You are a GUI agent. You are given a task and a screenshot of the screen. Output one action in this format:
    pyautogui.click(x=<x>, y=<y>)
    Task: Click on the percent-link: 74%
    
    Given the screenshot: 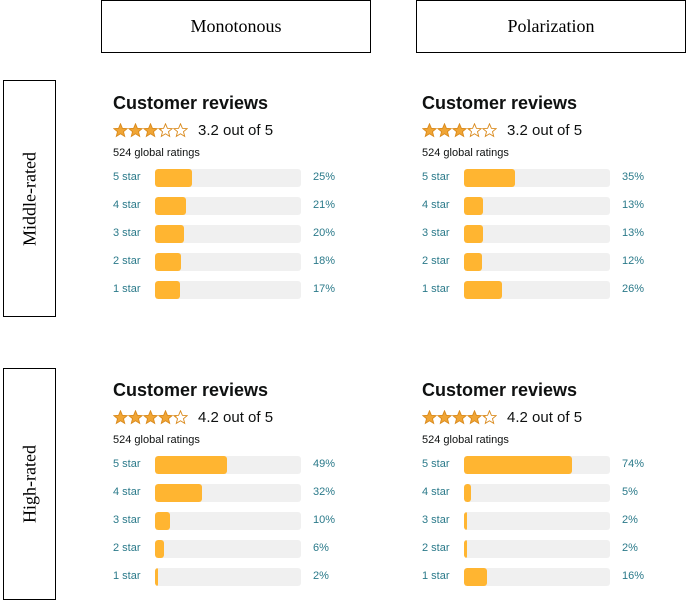 What is the action you would take?
    pyautogui.click(x=633, y=464)
    